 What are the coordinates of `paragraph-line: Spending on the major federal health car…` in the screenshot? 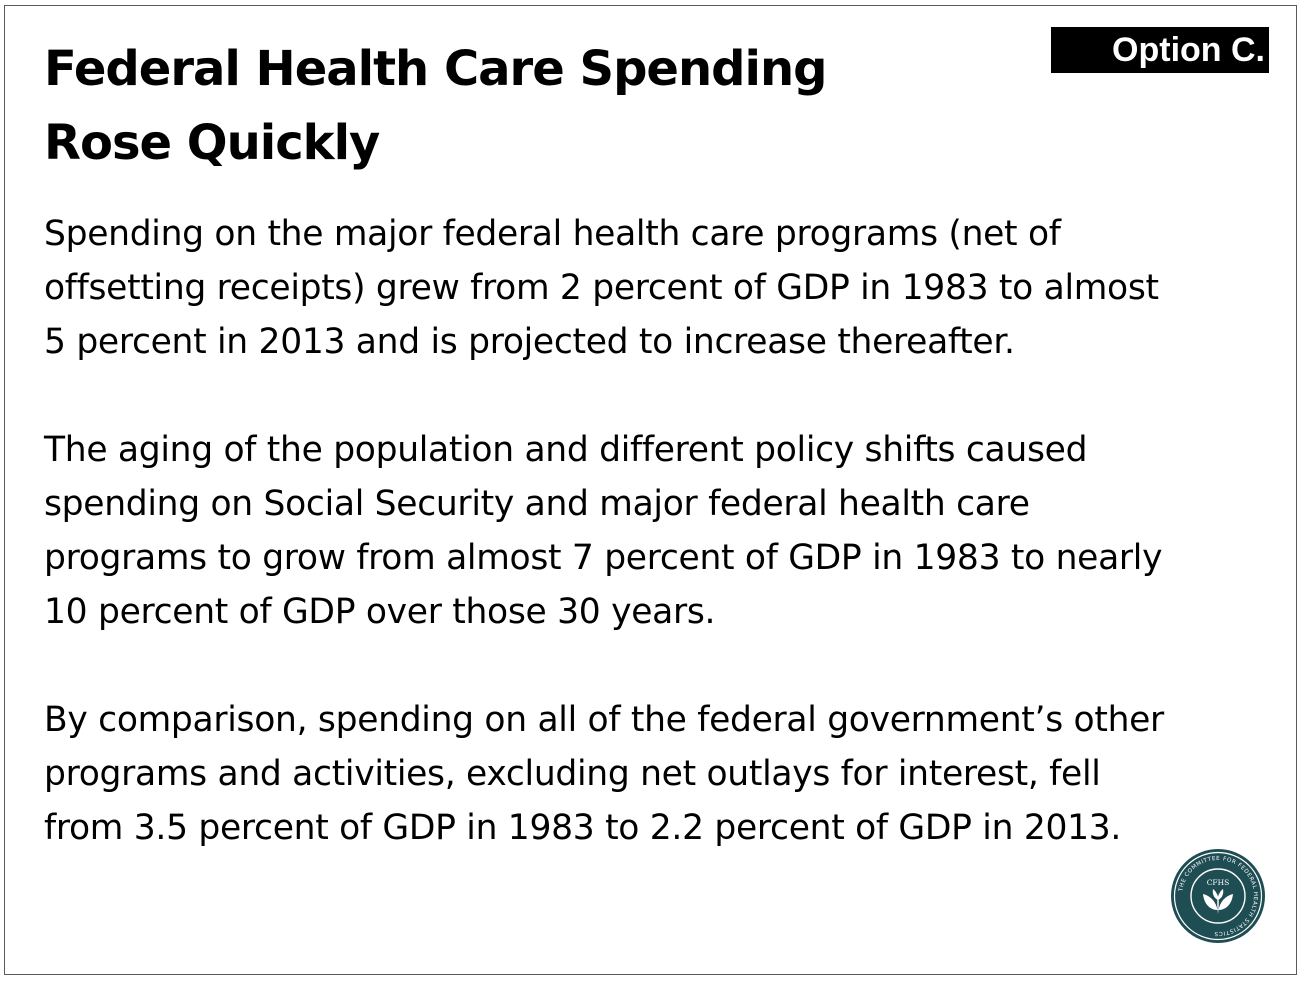 It's located at (552, 234).